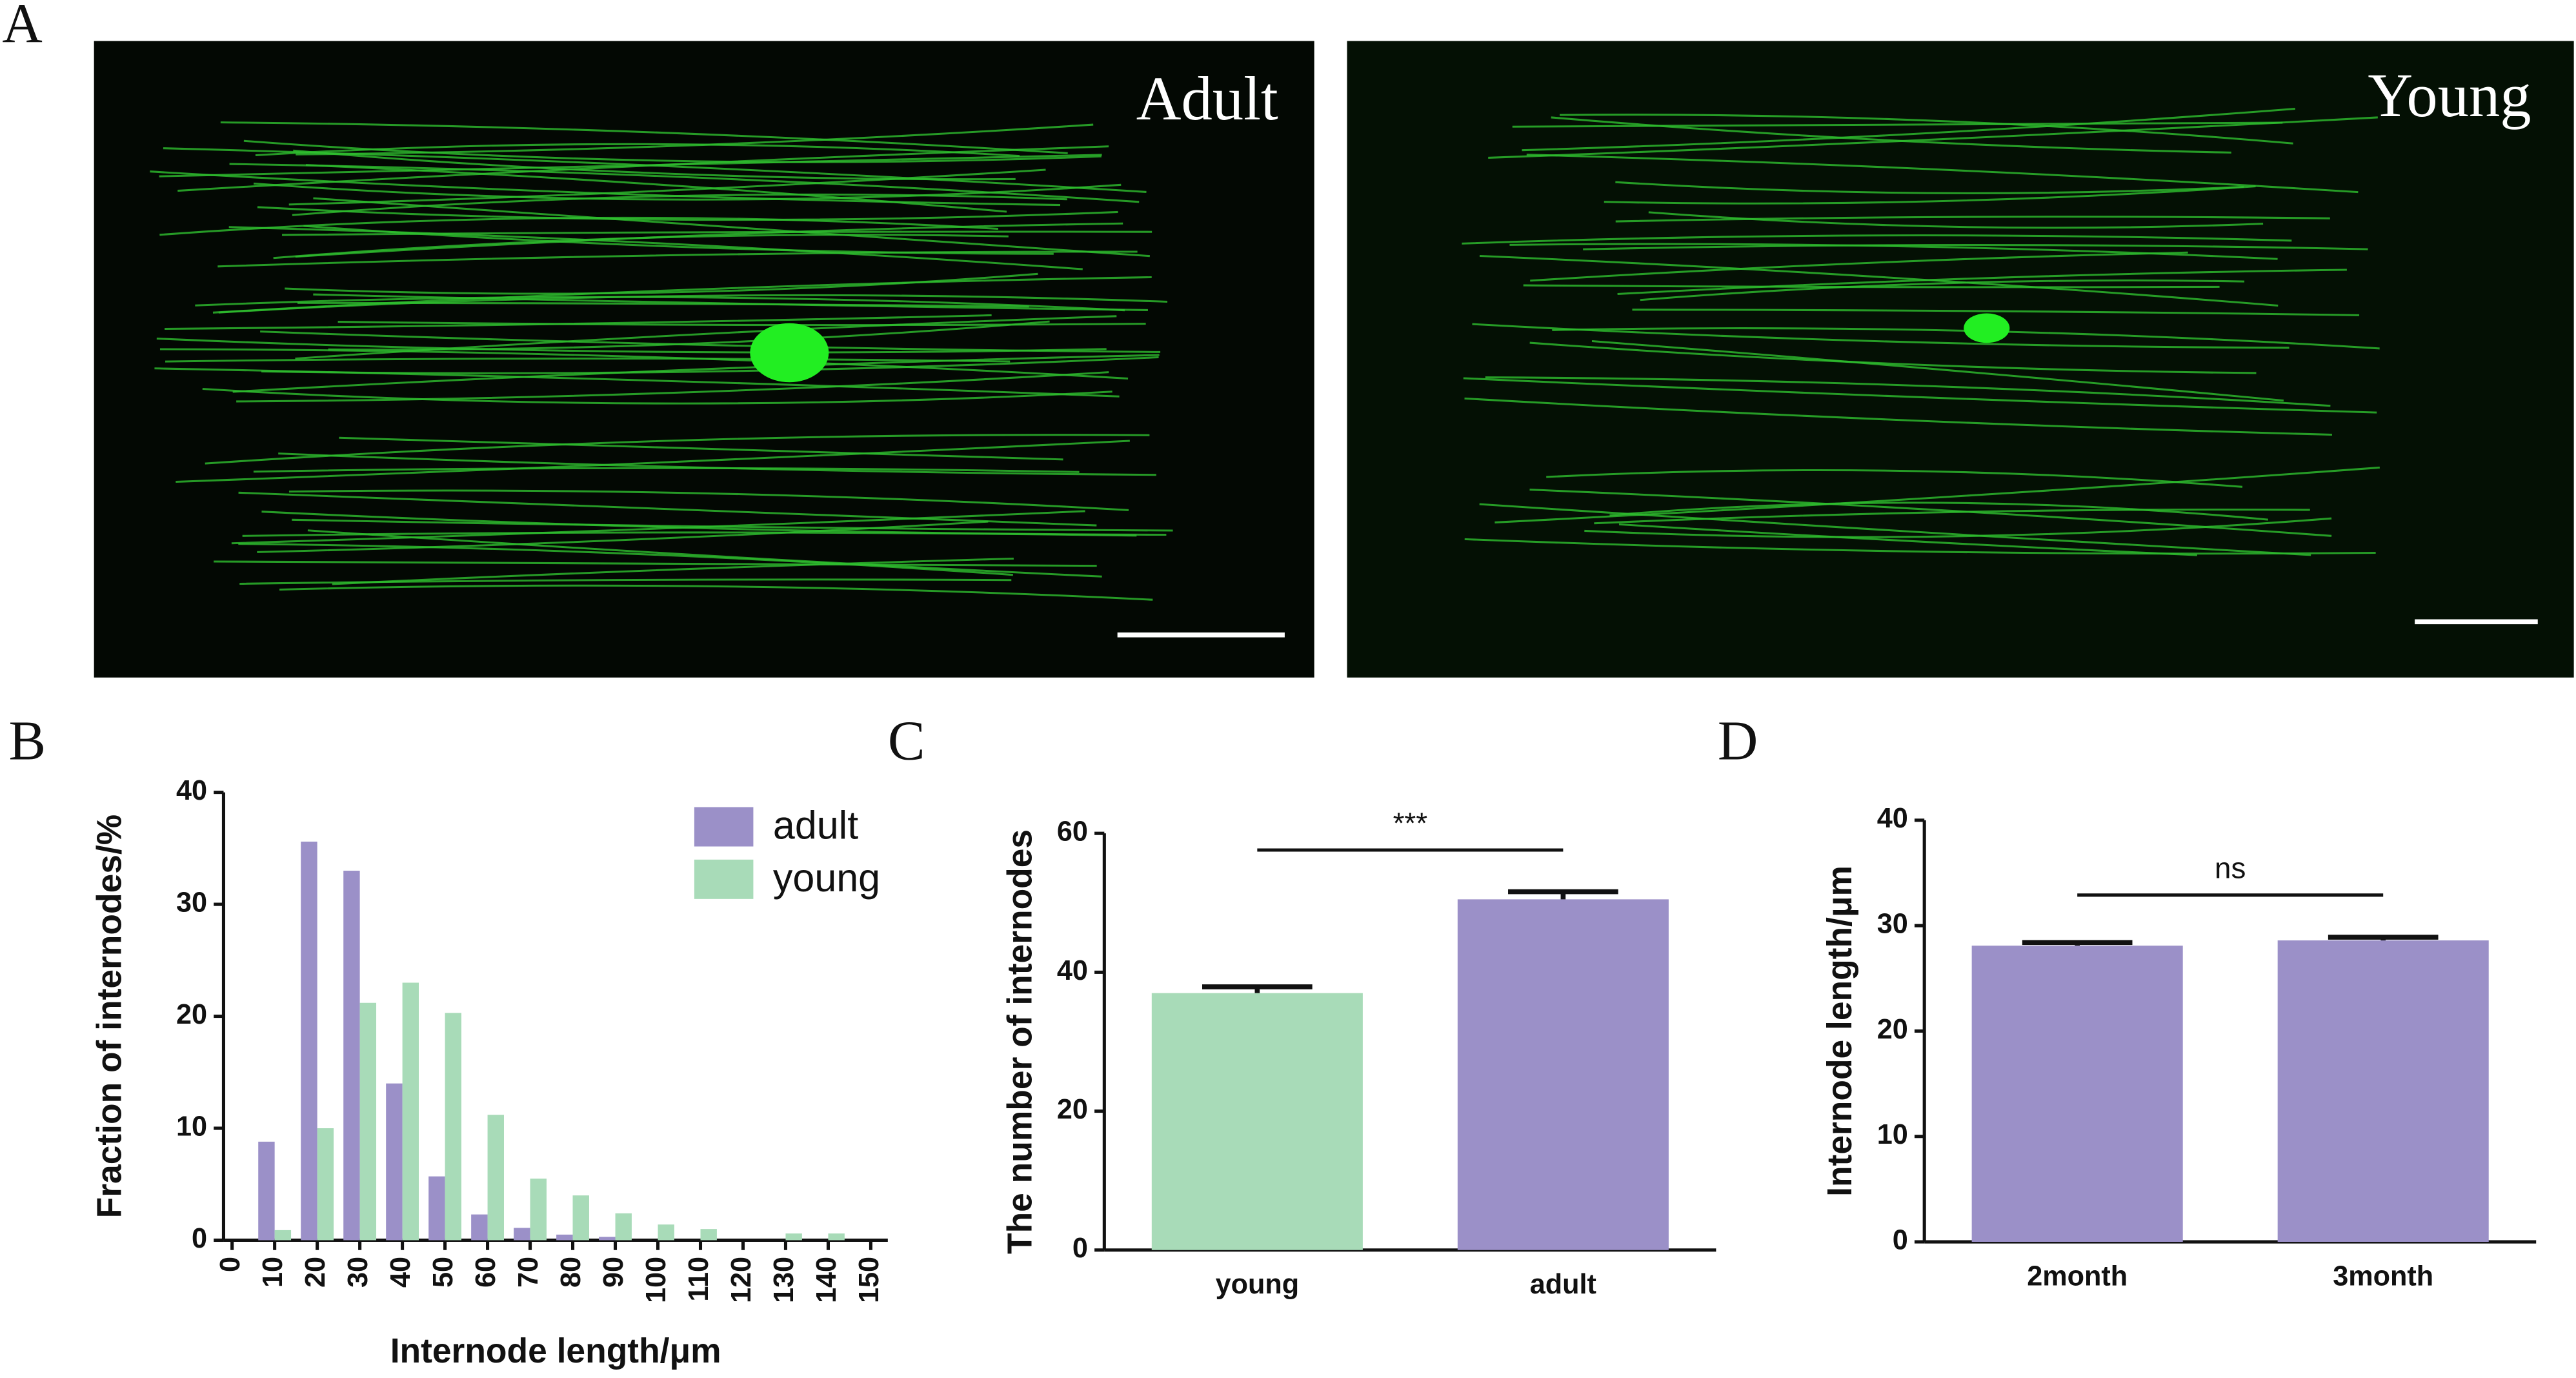 The height and width of the screenshot is (1378, 2576). I want to click on x-tick-label: 3month, so click(2383, 1276).